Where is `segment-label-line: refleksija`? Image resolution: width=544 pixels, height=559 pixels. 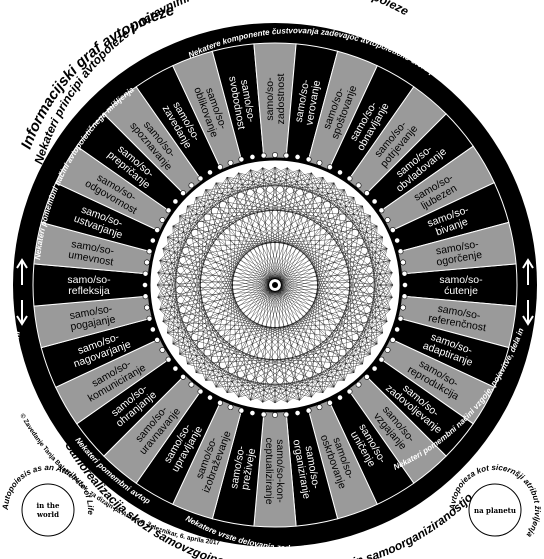
segment-label-line: refleksija is located at coordinates (89, 291).